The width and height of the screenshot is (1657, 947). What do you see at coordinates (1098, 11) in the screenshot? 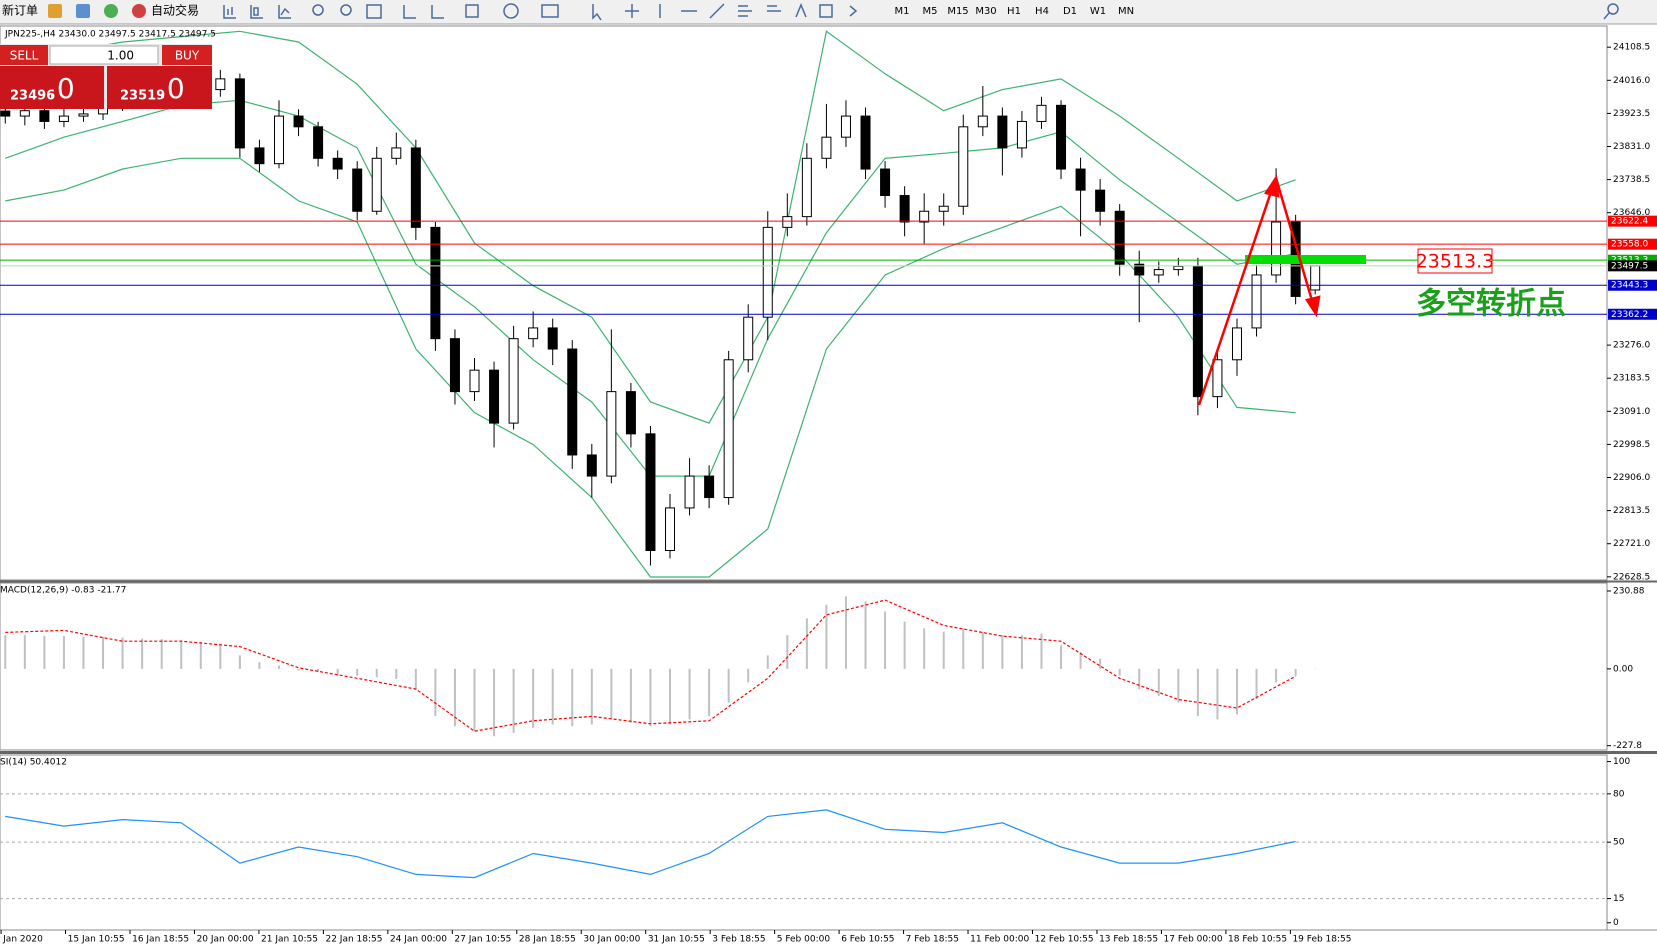
I see `timeframe-button: W1` at bounding box center [1098, 11].